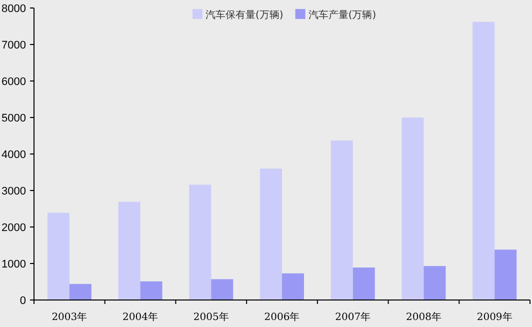 The image size is (532, 327). Describe the element at coordinates (424, 317) in the screenshot. I see `x-tick-label: 2008年` at that location.